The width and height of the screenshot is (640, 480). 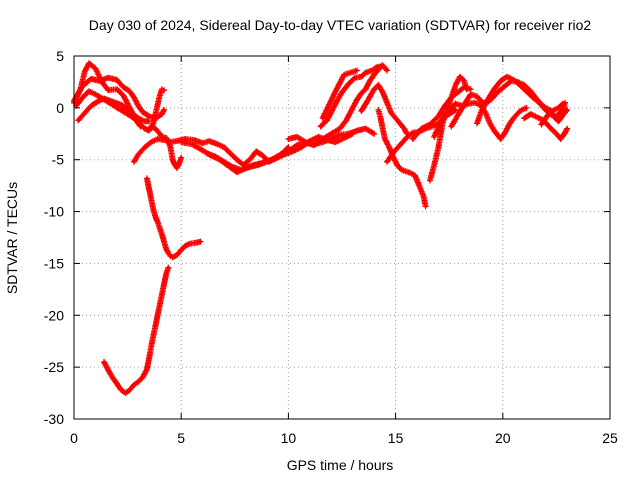 What do you see at coordinates (289, 438) in the screenshot?
I see `x-tick-label: 10` at bounding box center [289, 438].